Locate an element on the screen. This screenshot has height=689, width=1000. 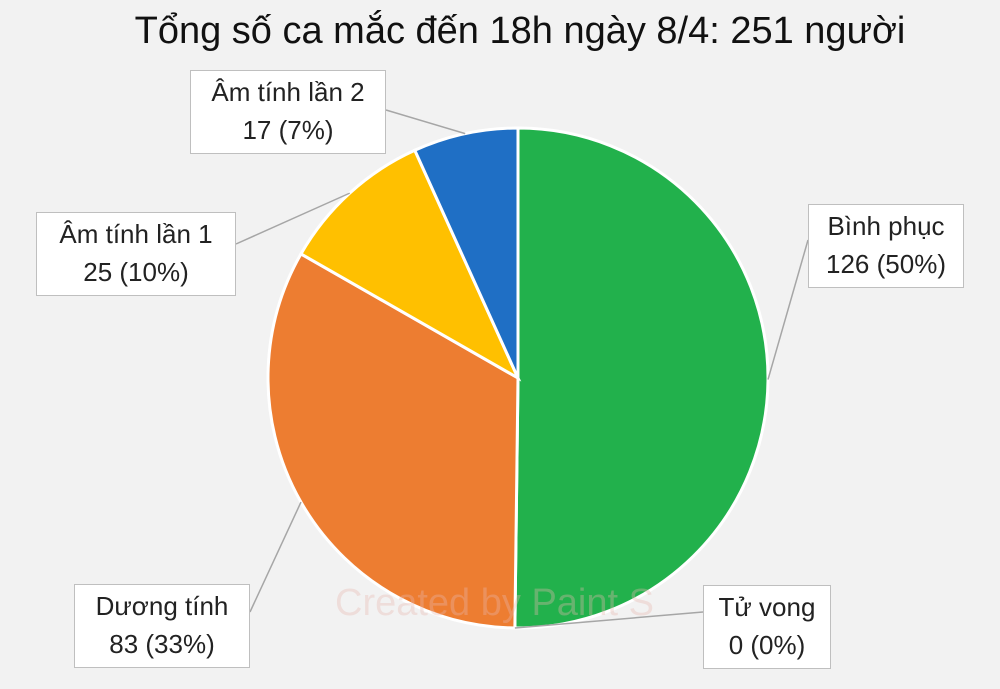
leader-binh-phuc is located at coordinates (788, 309).